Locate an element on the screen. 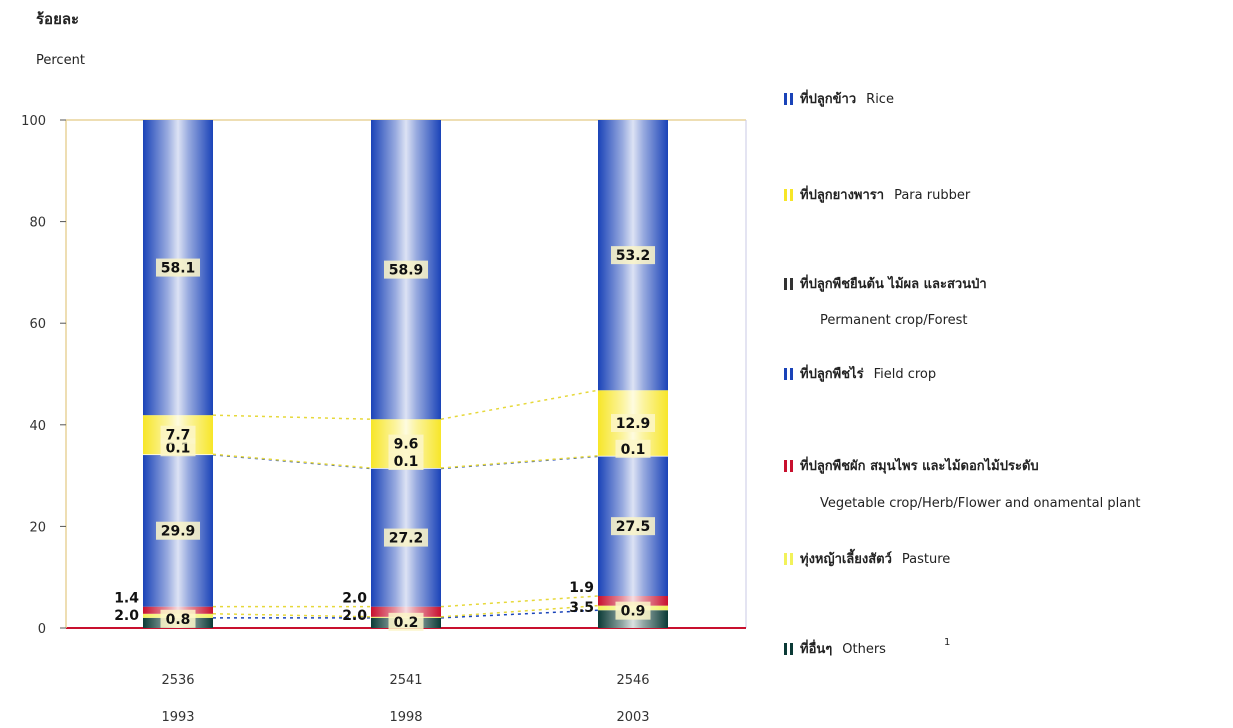 The width and height of the screenshot is (1233, 728). data-label-rubber: 9.6 is located at coordinates (406, 445).